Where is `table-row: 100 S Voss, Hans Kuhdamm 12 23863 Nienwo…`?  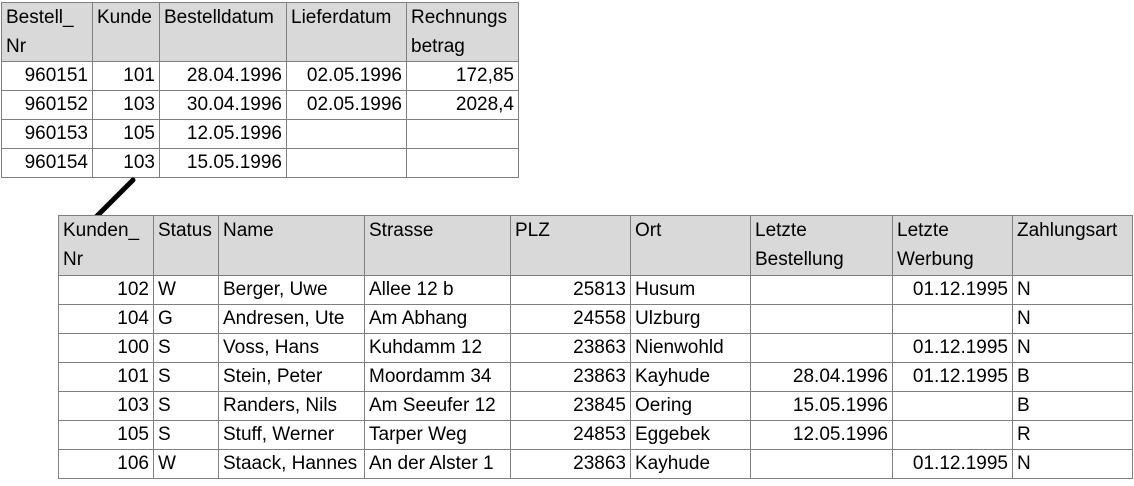 table-row: 100 S Voss, Hans Kuhdamm 12 23863 Nienwo… is located at coordinates (595, 348).